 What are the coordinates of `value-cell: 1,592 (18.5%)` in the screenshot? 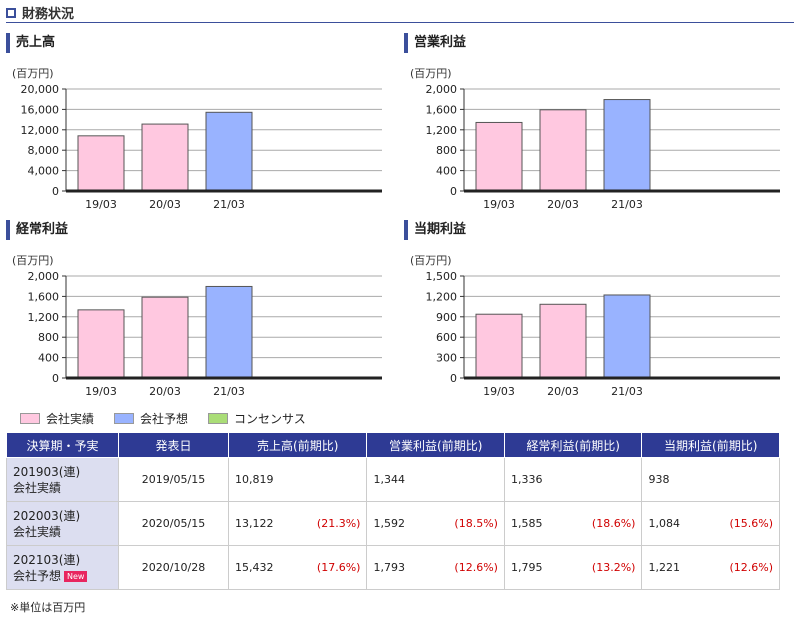 It's located at (435, 523).